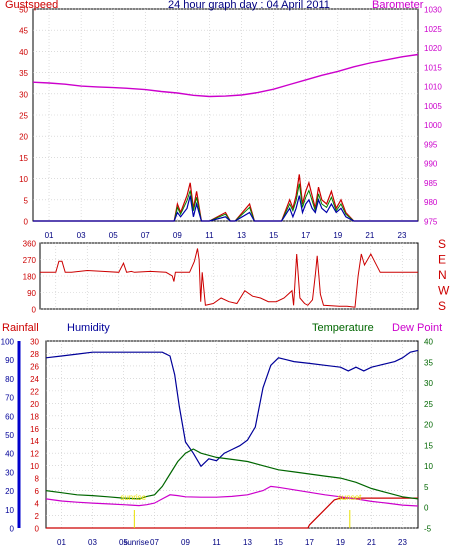 This screenshot has width=466, height=555. I want to click on gust-tick-label: 45, so click(23, 31).